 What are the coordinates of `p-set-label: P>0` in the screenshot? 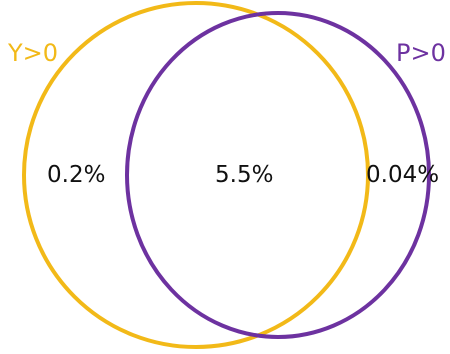 It's located at (421, 53).